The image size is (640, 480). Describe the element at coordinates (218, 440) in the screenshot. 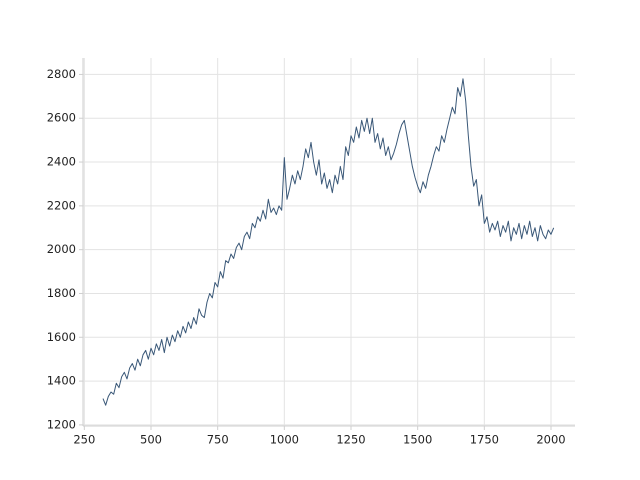

I see `x-tick-label: 750` at that location.